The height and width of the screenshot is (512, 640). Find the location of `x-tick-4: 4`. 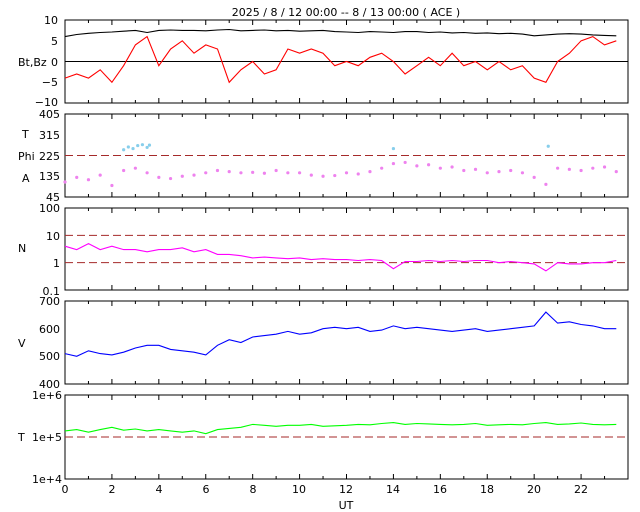

x-tick-4: 4 is located at coordinates (159, 489).